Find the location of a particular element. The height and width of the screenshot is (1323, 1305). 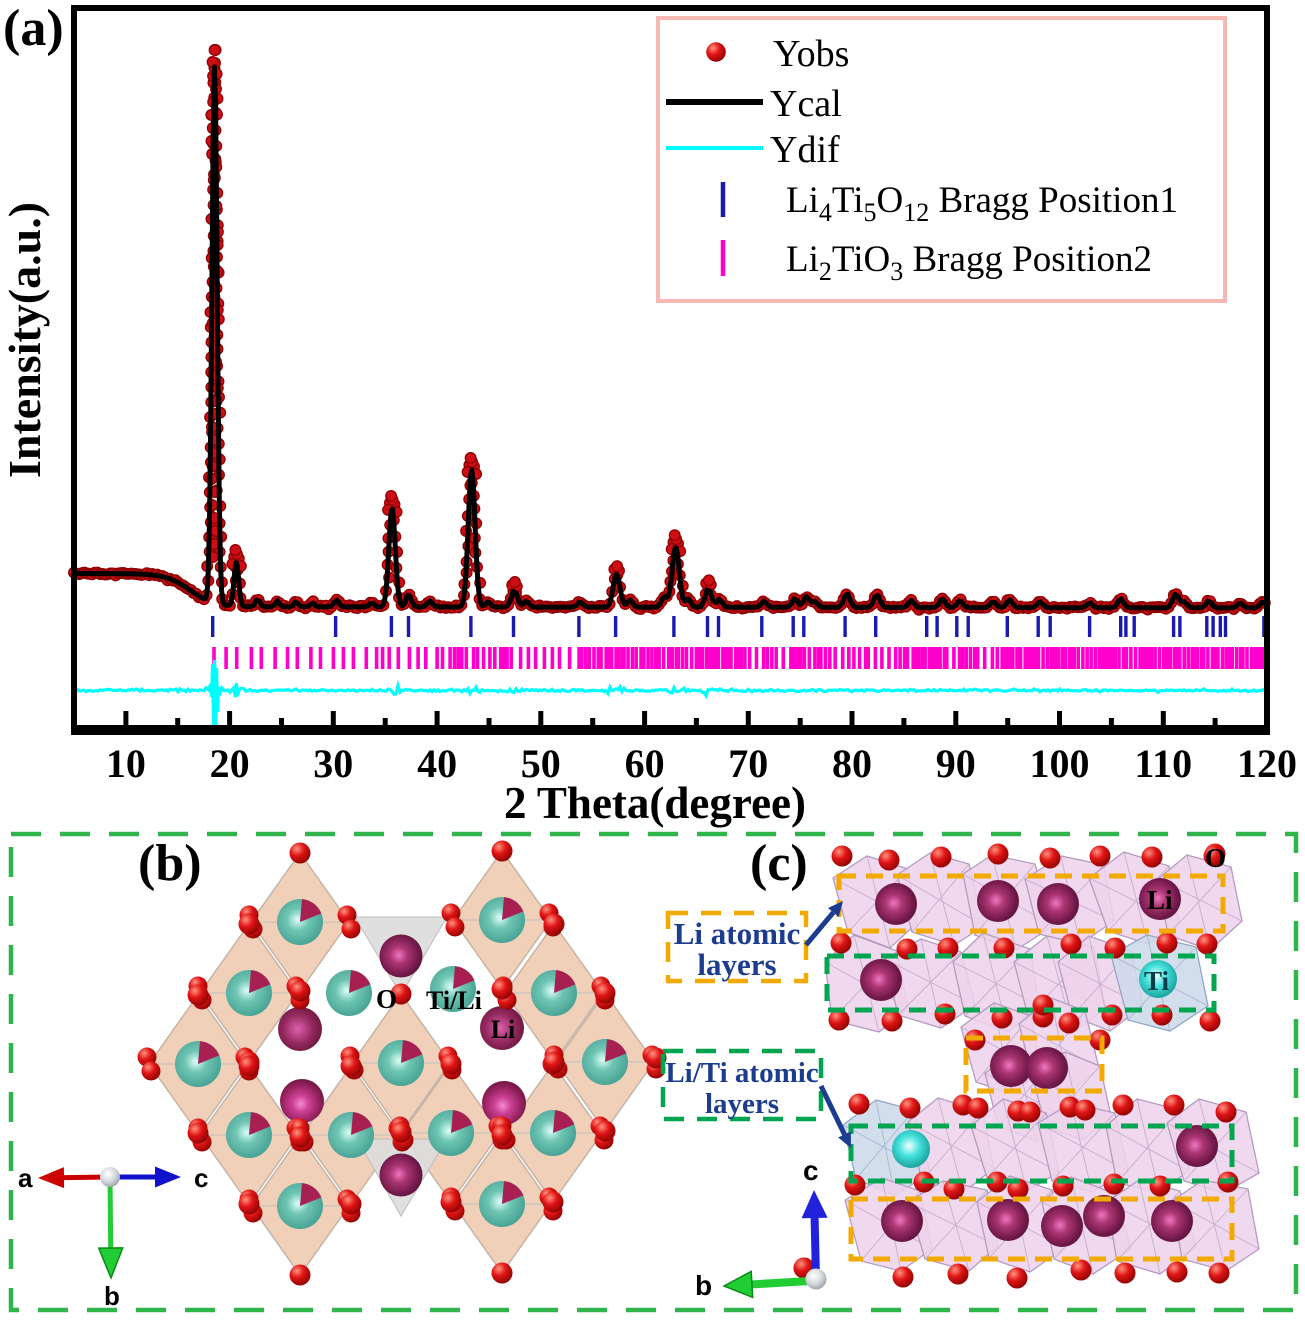

svg-text: 120 is located at coordinates (1267, 763).